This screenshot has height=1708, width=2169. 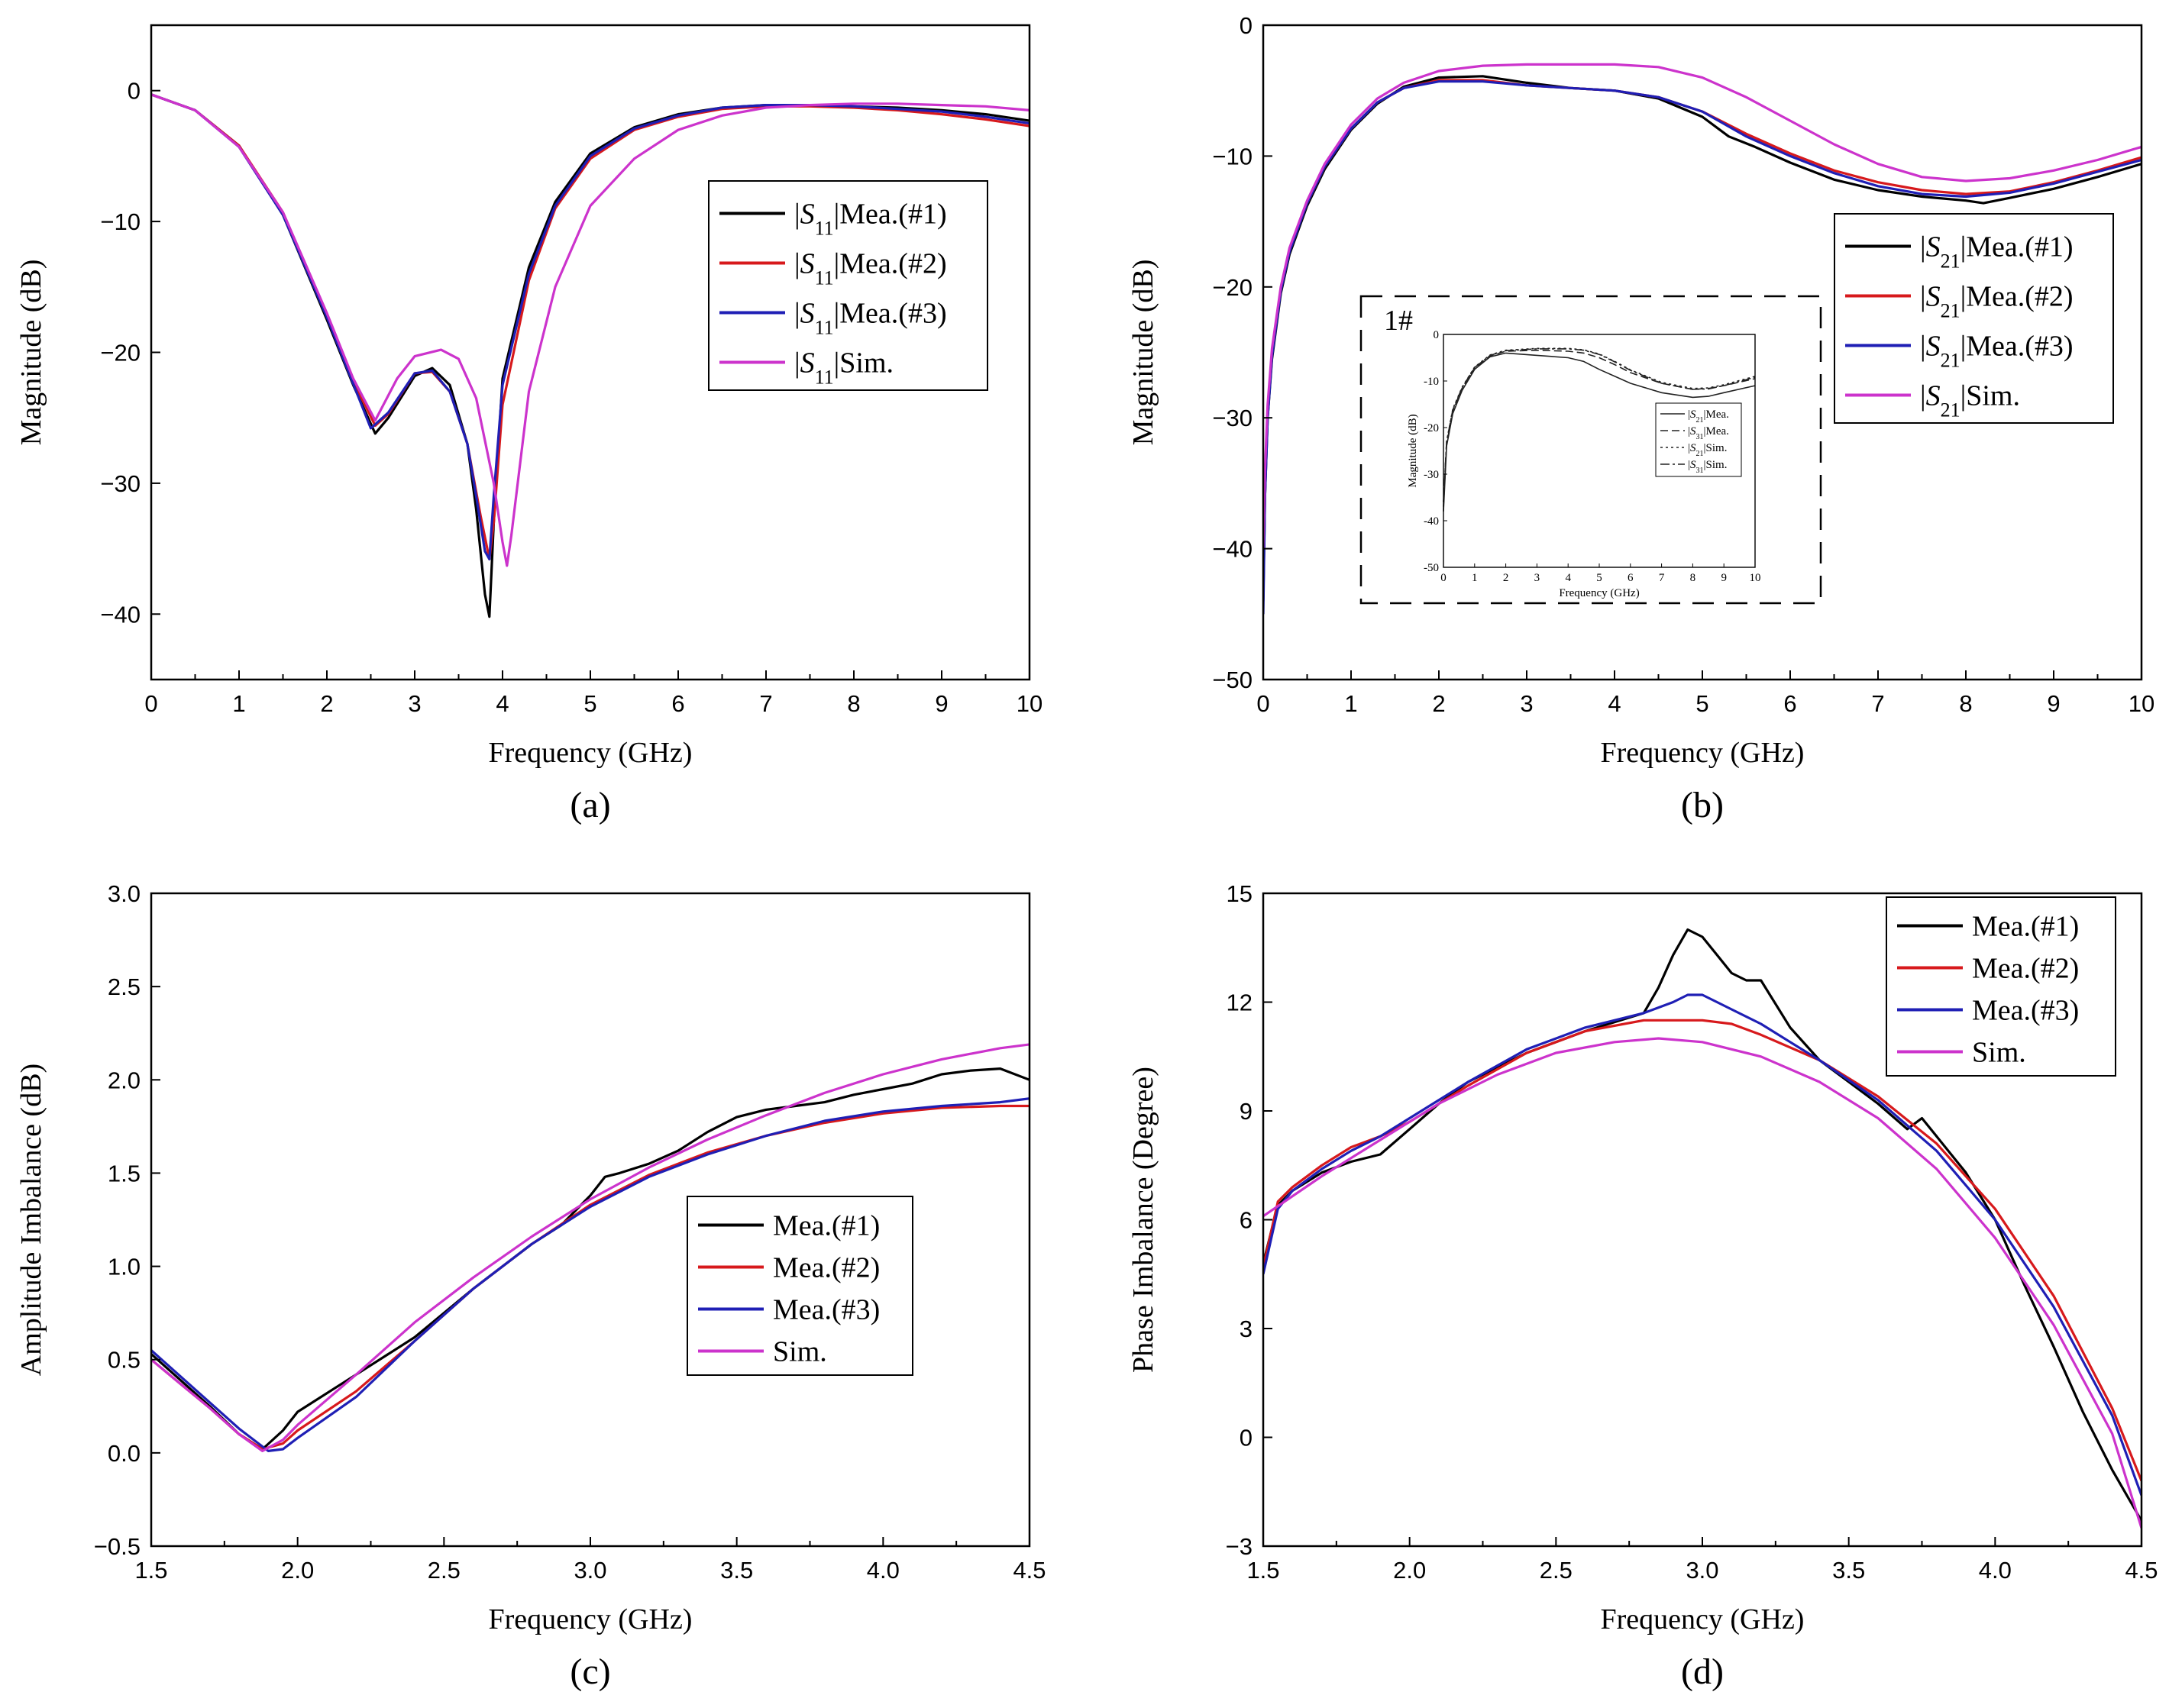 I want to click on x-tick-label: 3, so click(x=414, y=703).